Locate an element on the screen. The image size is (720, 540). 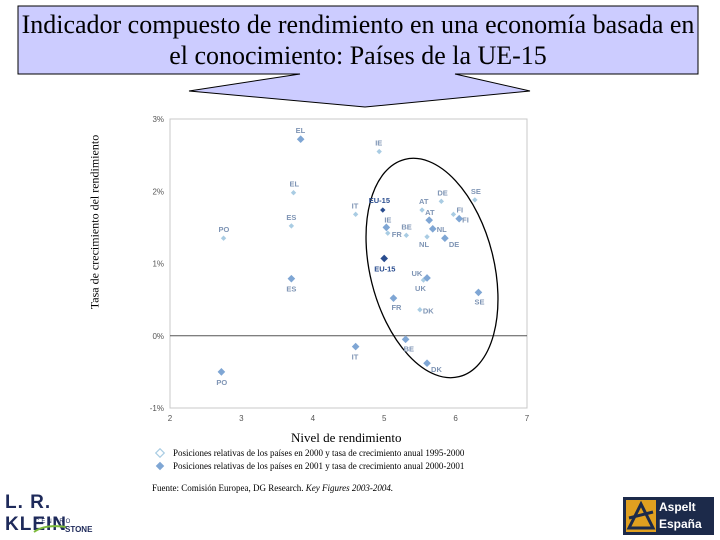
point-2000-de is located at coordinates (441, 201).